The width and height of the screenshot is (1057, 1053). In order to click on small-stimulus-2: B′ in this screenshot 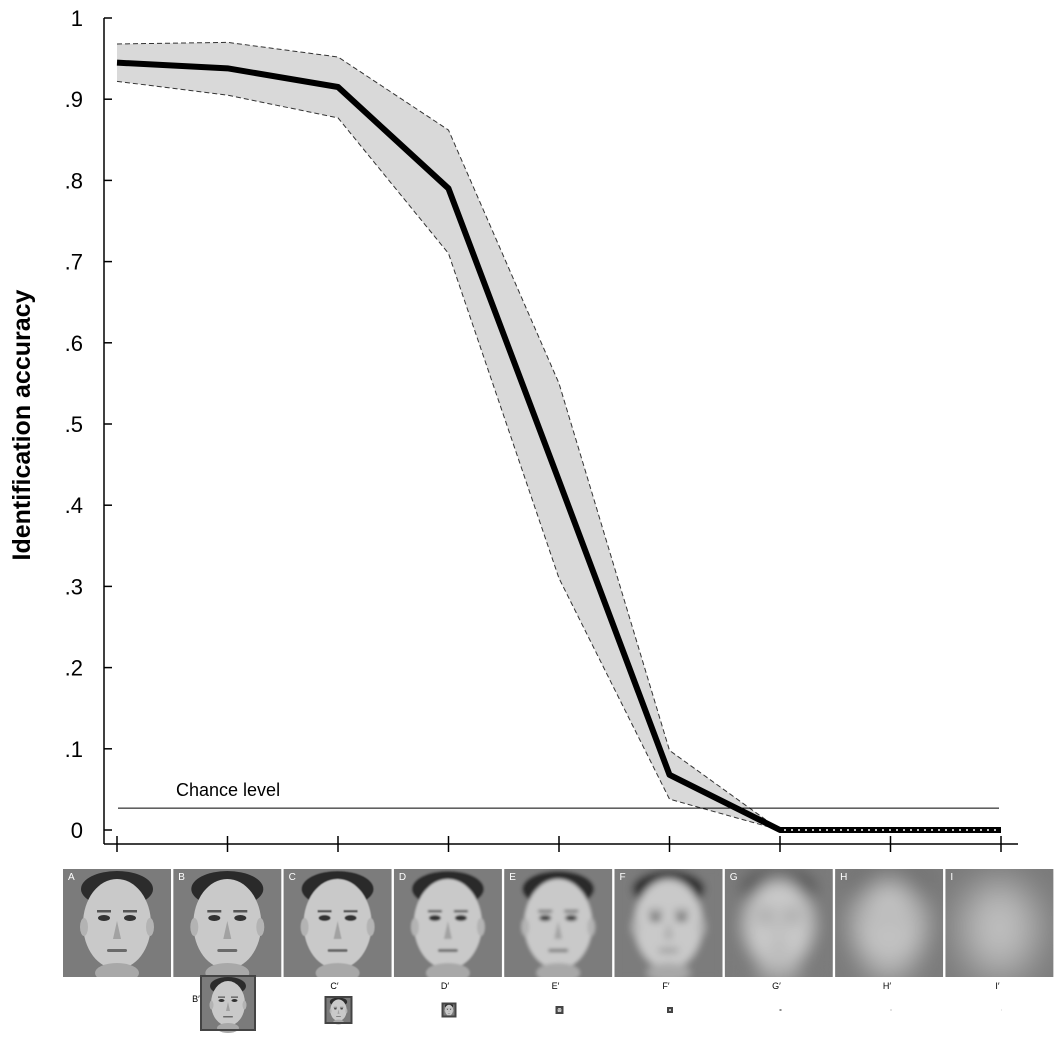, I will do `click(224, 1004)`.